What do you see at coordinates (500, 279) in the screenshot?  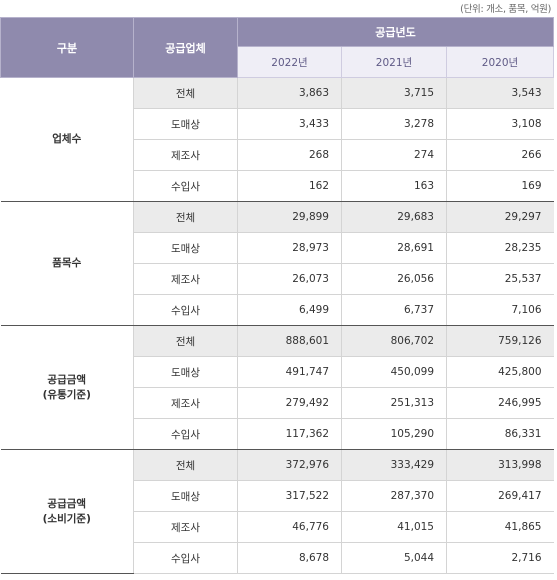 I see `value-cell: 25,537` at bounding box center [500, 279].